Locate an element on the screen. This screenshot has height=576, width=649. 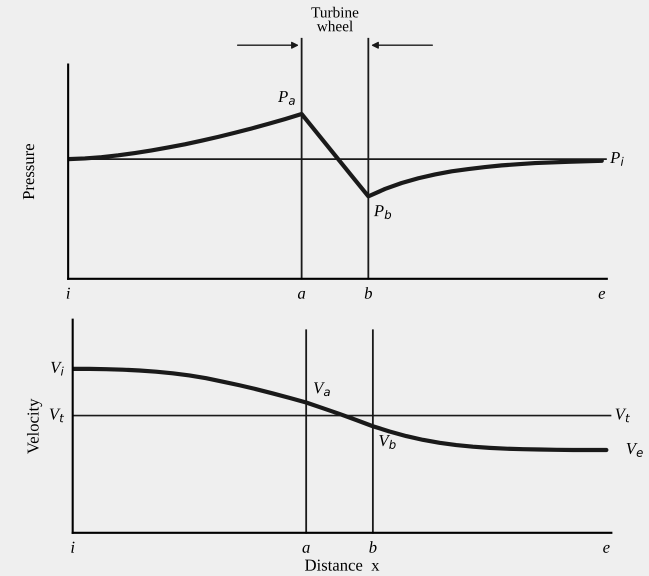
ref-line-label: V$_{t}$ is located at coordinates (623, 415).